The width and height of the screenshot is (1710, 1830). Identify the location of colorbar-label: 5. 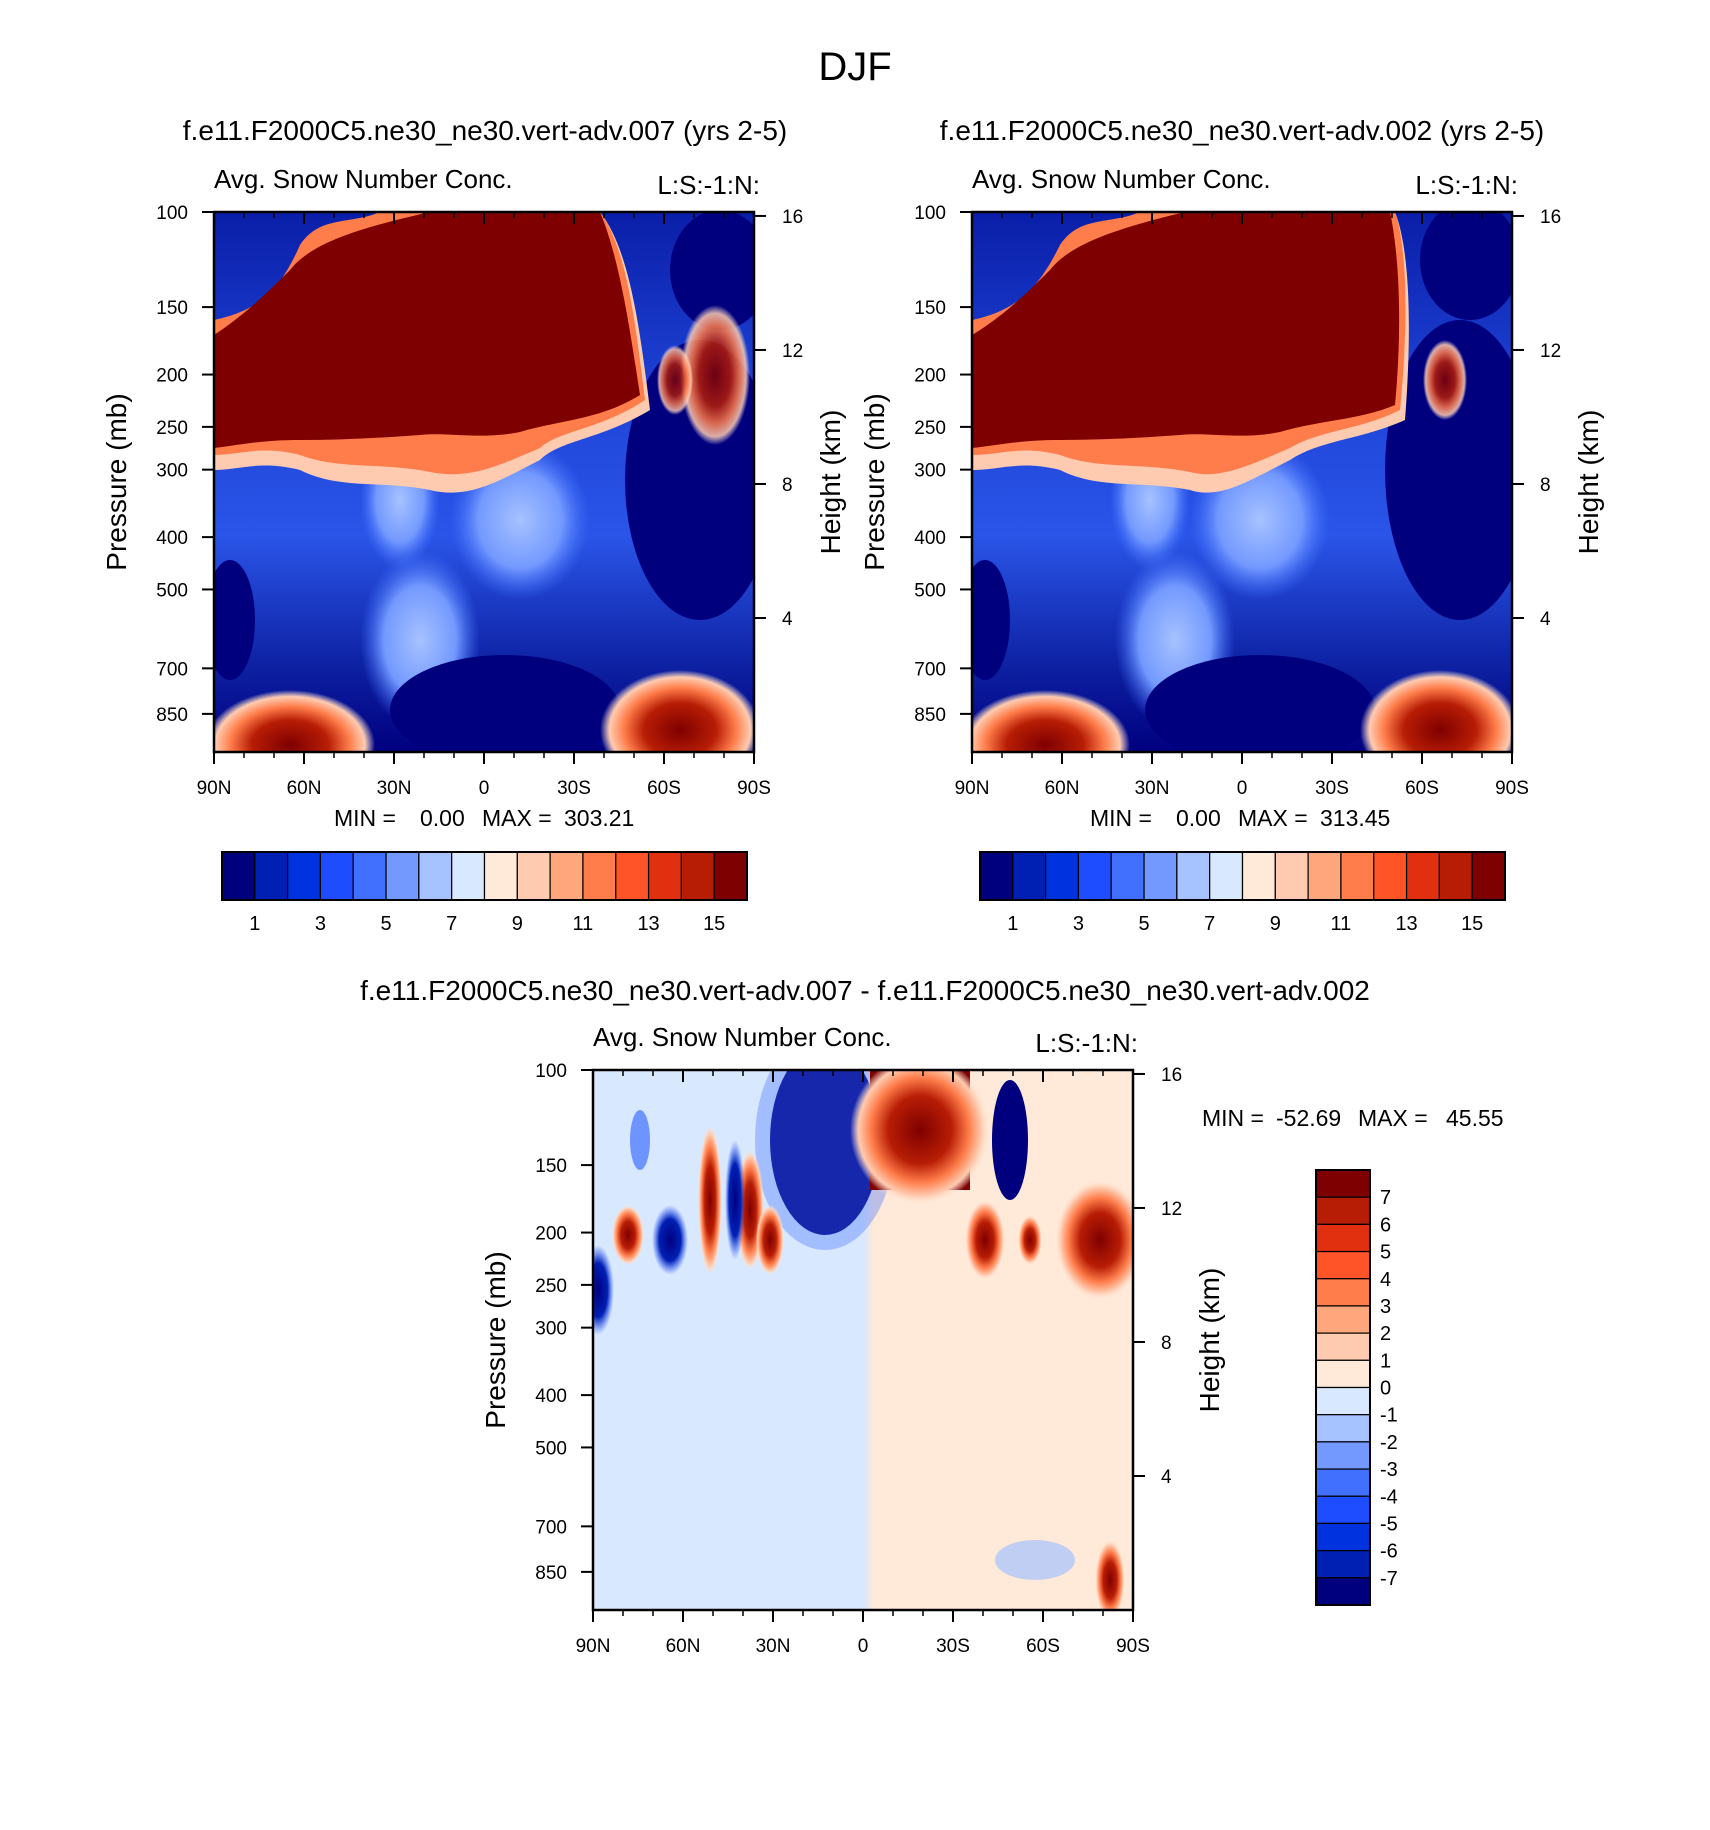
(386, 924).